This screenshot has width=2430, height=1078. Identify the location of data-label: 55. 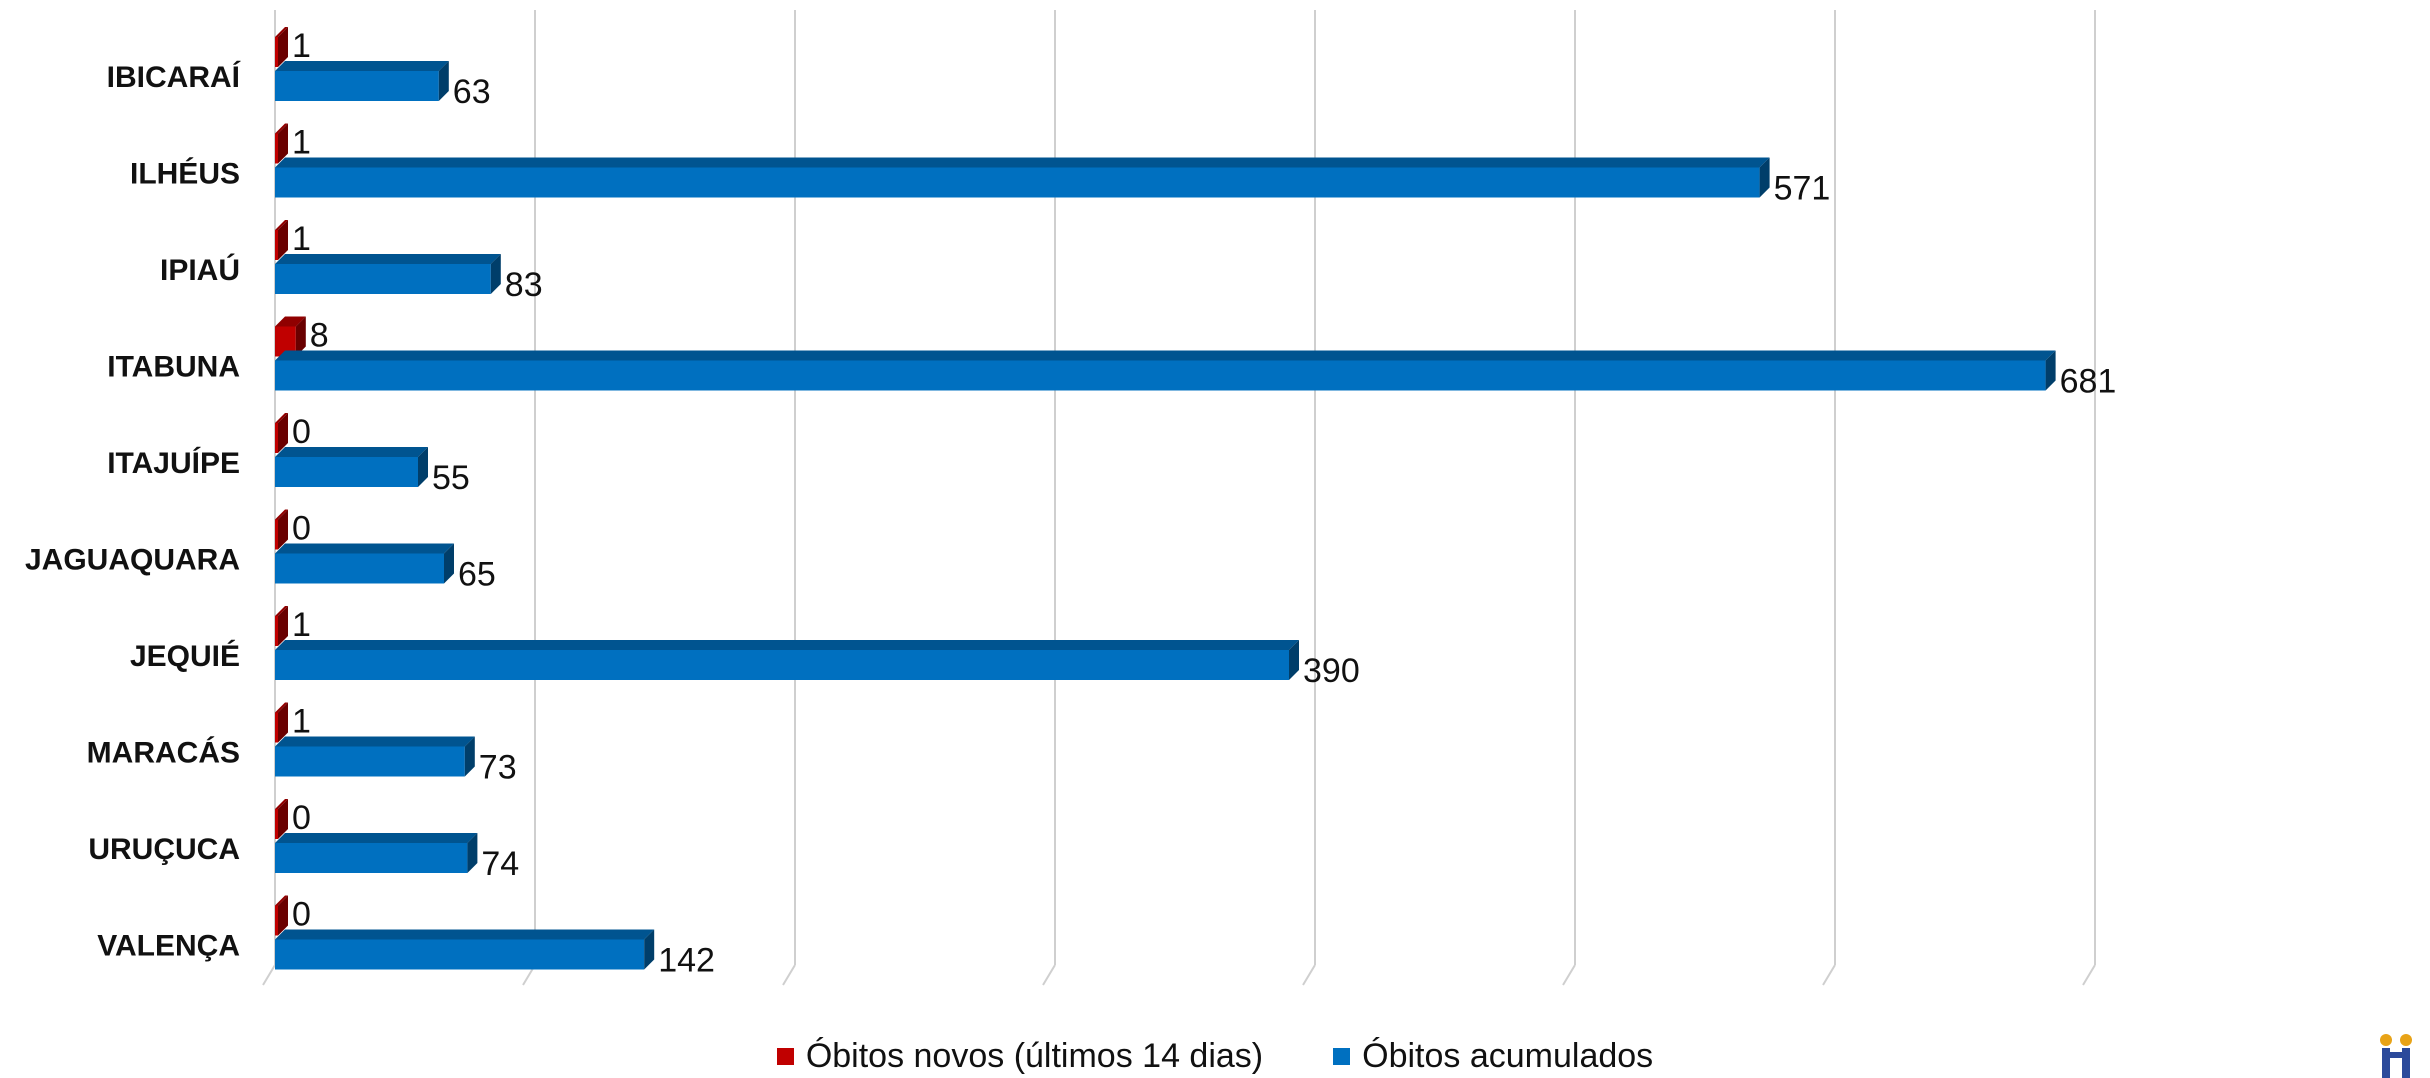
(451, 478).